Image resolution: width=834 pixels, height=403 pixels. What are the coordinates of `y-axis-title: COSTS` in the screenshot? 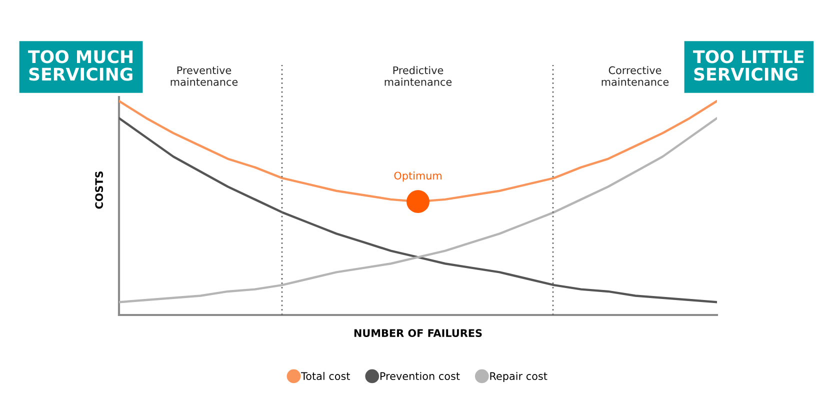 It's located at (99, 190).